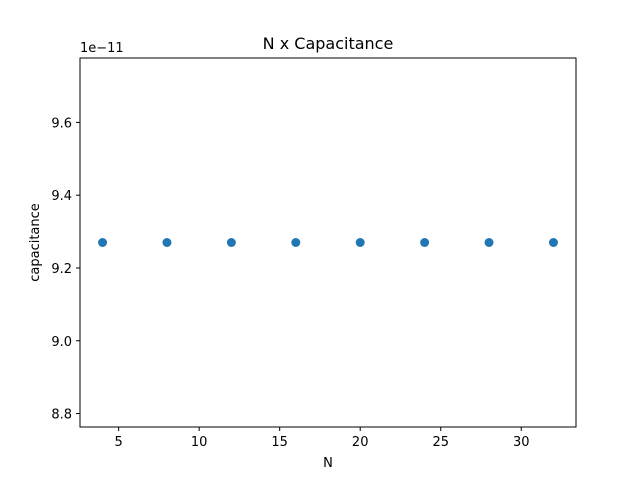 The image size is (640, 480). I want to click on x-tick-label: 20, so click(360, 442).